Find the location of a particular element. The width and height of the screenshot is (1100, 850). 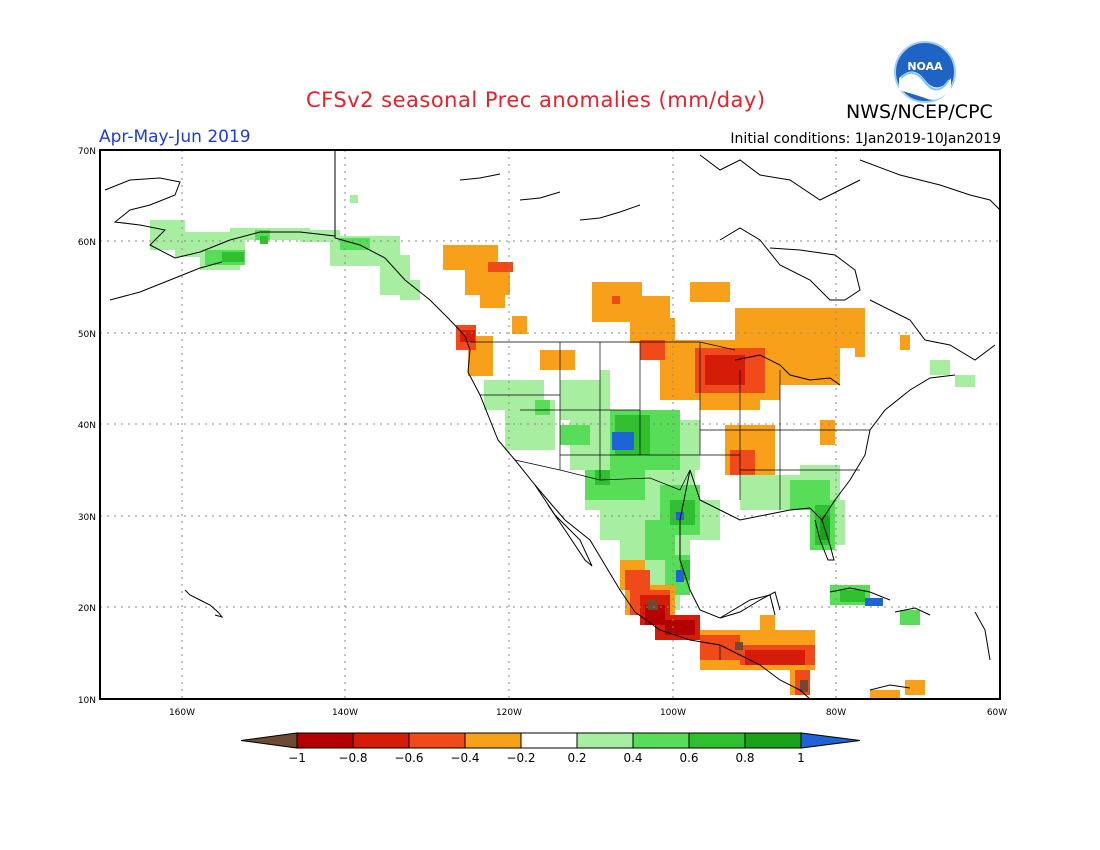

colorbar-label: −0.8 is located at coordinates (352, 758).